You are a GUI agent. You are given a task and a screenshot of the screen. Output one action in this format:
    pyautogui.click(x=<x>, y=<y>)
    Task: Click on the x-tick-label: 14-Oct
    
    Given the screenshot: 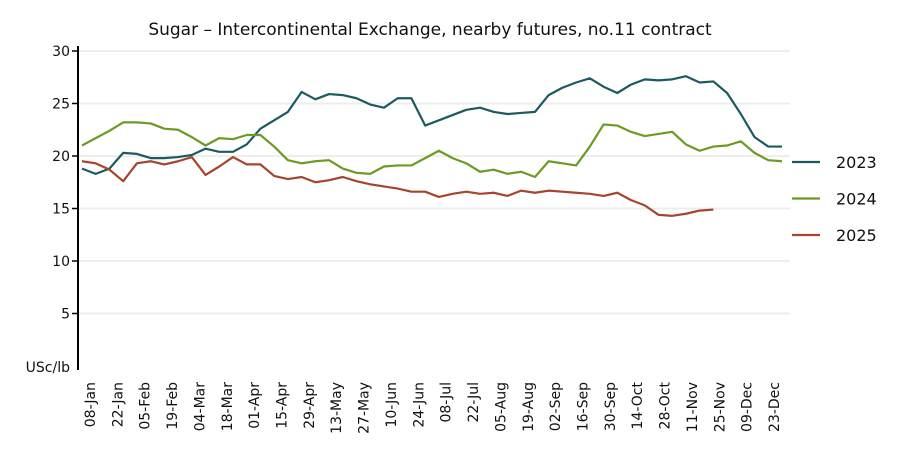 What is the action you would take?
    pyautogui.click(x=638, y=405)
    